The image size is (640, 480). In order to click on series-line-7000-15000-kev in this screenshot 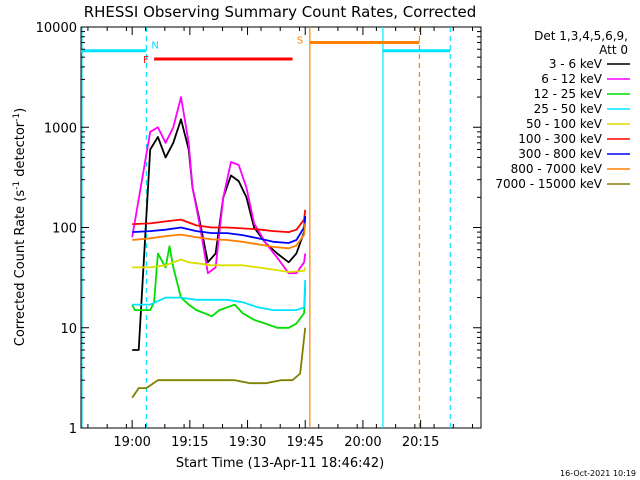, I will do `click(219, 363)`.